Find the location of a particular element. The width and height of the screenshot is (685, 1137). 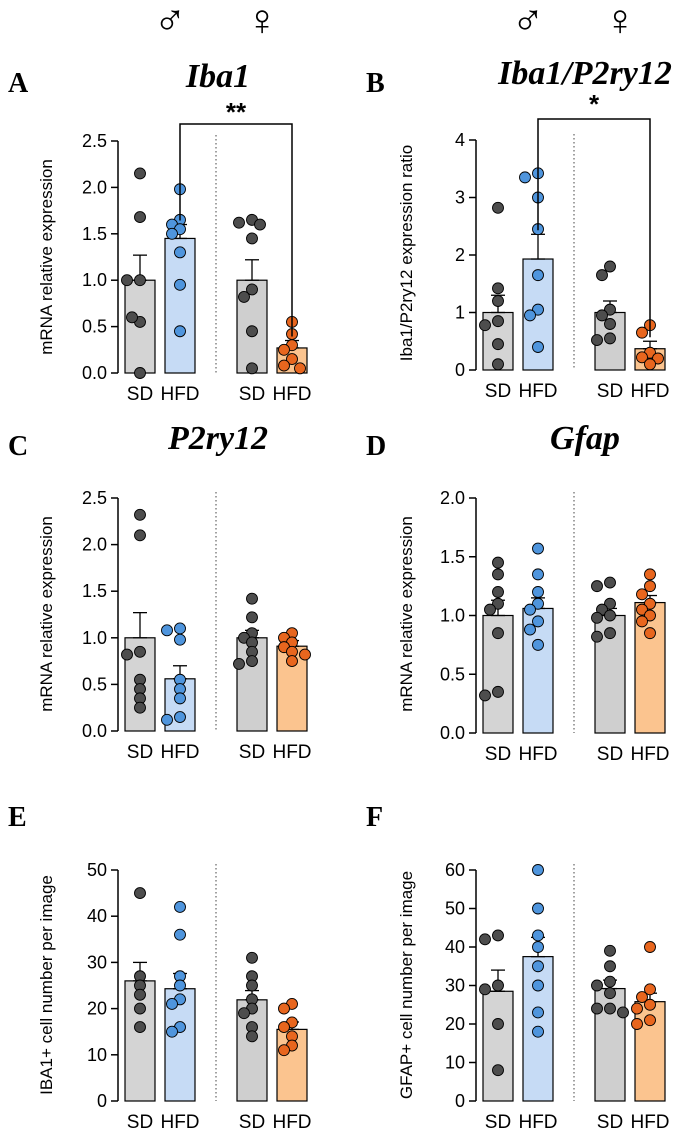

y-tick-label: 1.0 is located at coordinates (94, 280).